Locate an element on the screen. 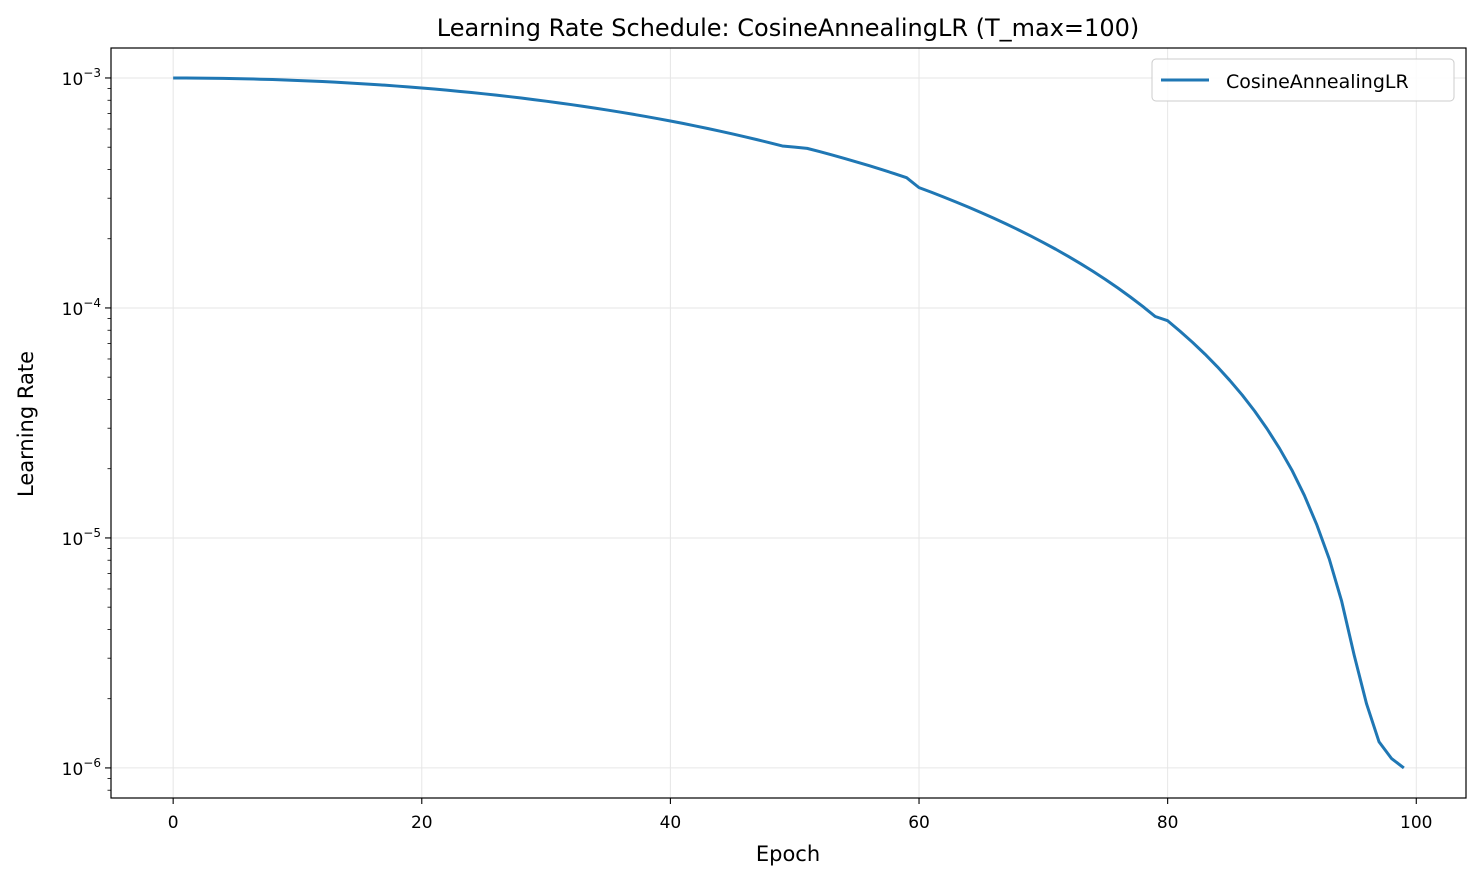 The height and width of the screenshot is (880, 1481). x-tick-label: 20 is located at coordinates (422, 823).